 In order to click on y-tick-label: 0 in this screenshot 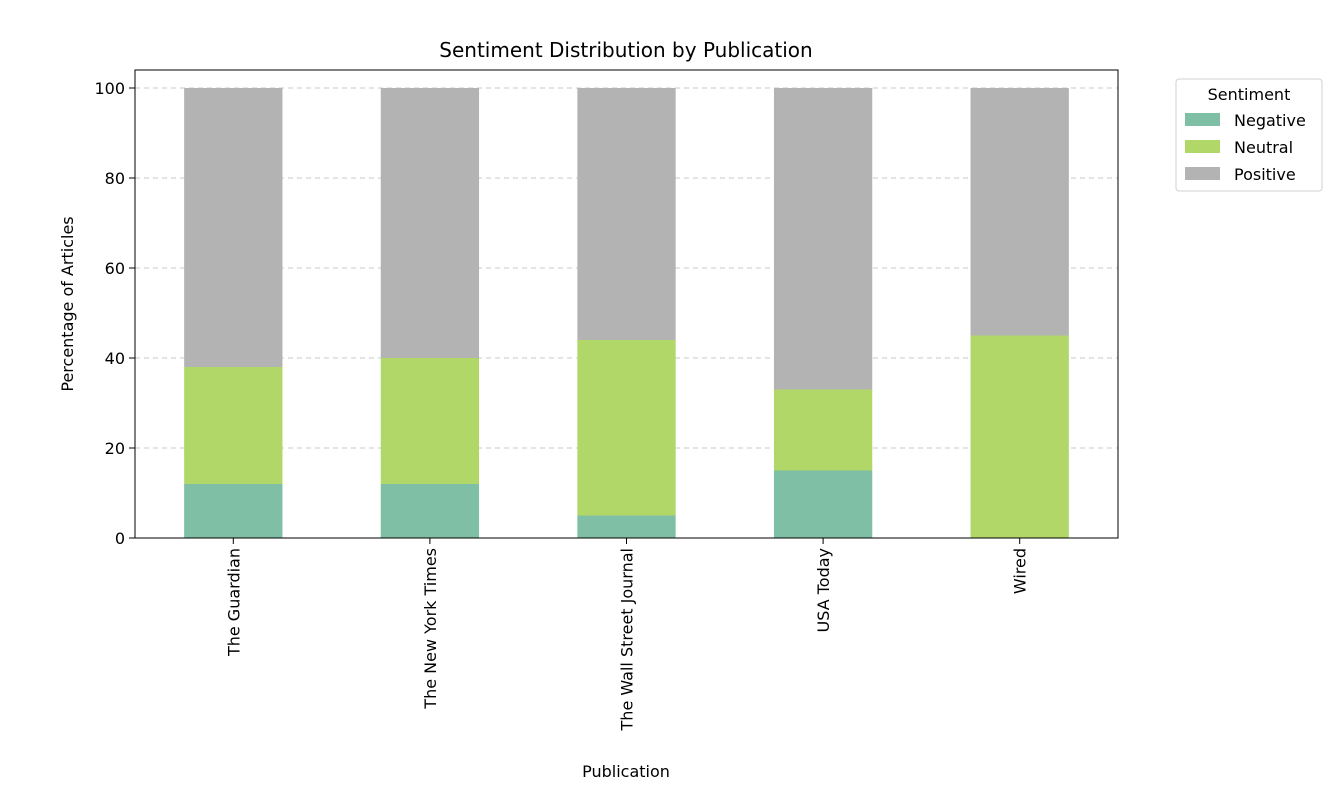, I will do `click(120, 538)`.